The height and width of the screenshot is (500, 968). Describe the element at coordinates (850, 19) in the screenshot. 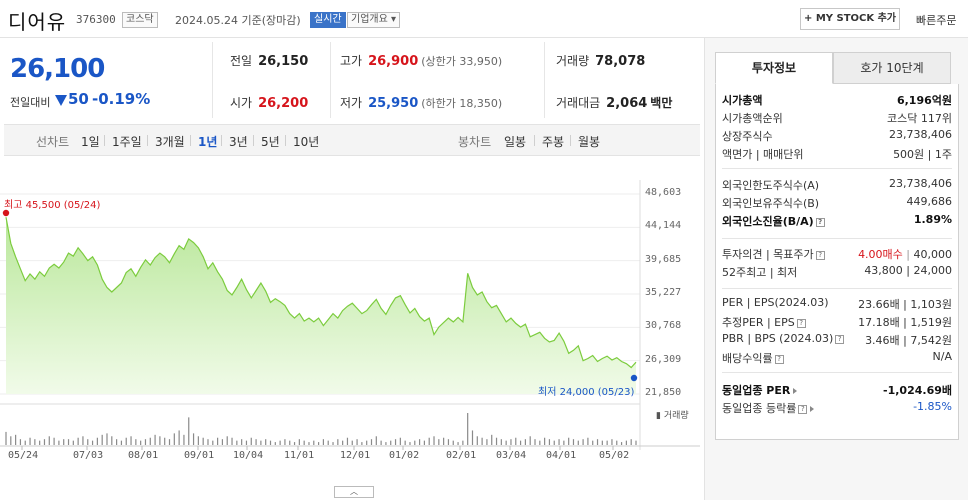

I see `add-my-stock-button: + MY STOCK 추가` at that location.